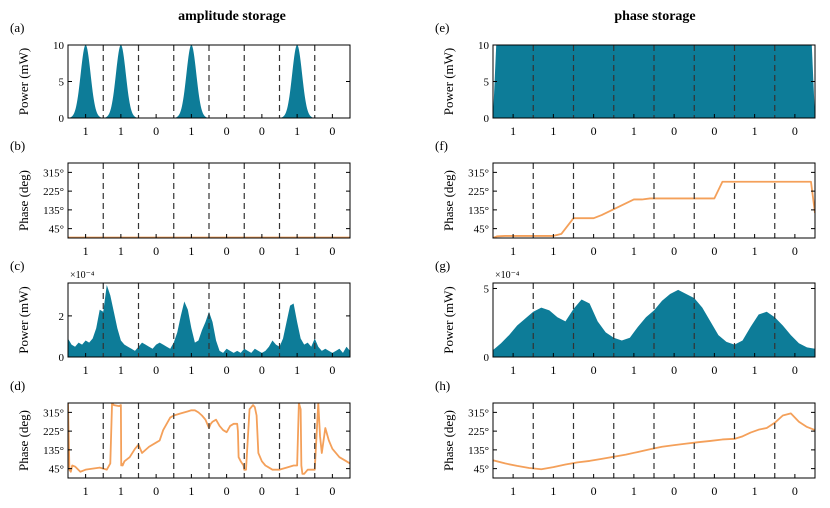 The image size is (830, 508). I want to click on panel-h: 45° 135° 225° 315° 1 1 0 1 0 0 1 0 Phase (deg) (h), so click(625, 438).